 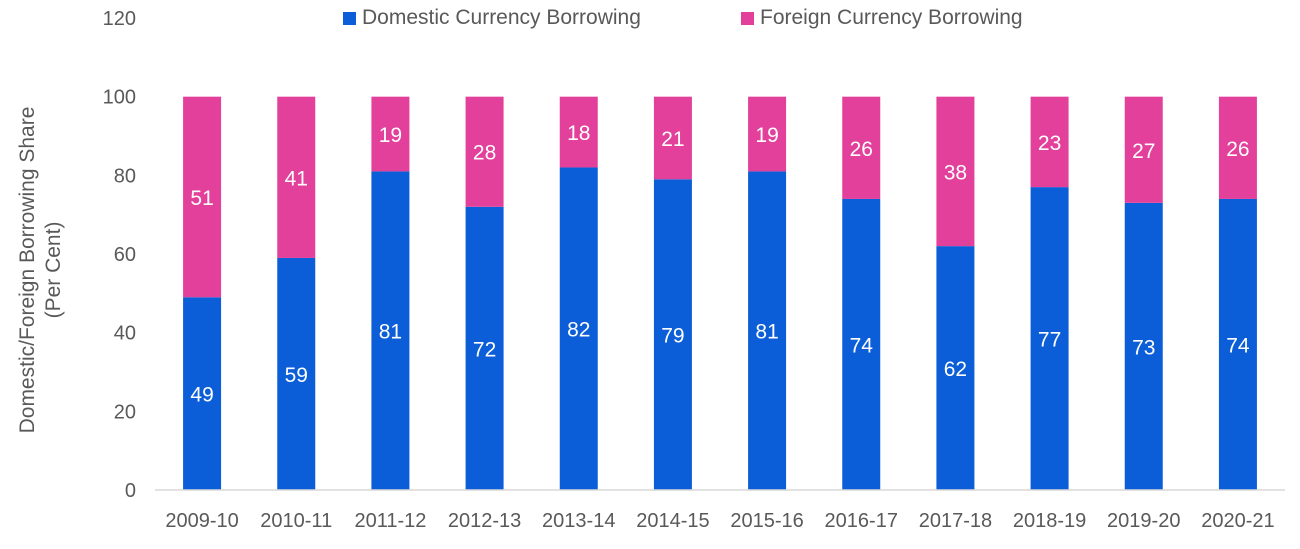 I want to click on data-label-domestic: 82, so click(x=578, y=330).